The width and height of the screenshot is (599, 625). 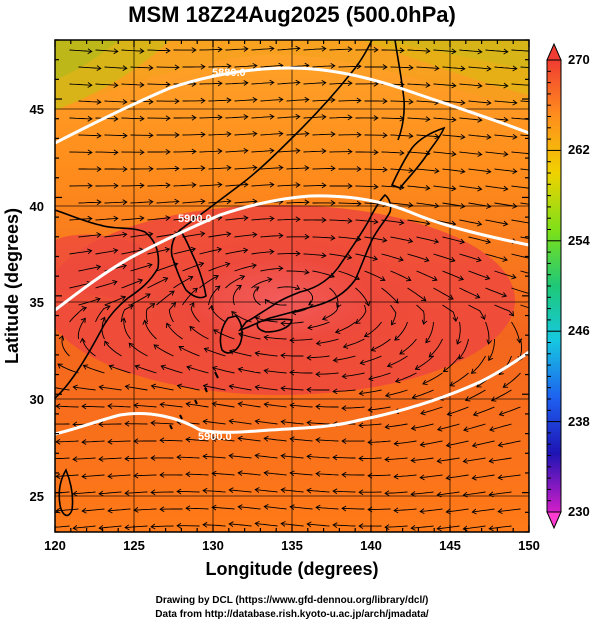 I want to click on colorbar-tick-label: 246, so click(x=579, y=330).